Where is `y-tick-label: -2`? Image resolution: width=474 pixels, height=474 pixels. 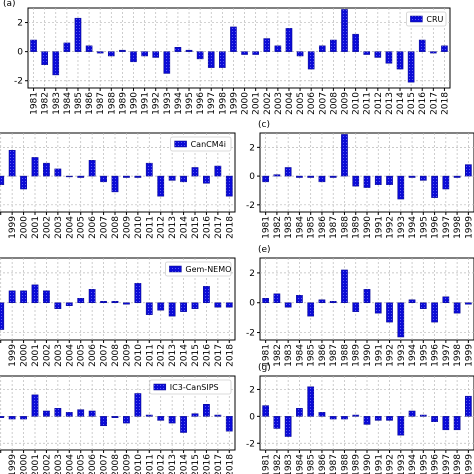
y-tick-label: -2 is located at coordinates (250, 334).